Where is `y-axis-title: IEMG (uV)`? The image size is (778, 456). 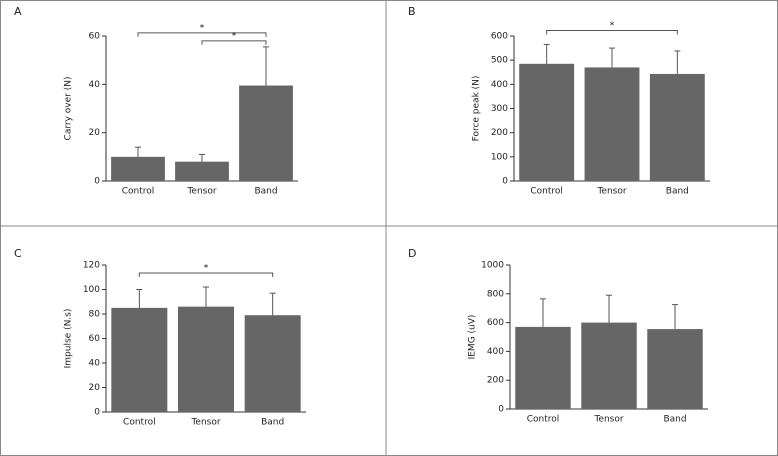
y-axis-title: IEMG (uV) is located at coordinates (473, 337).